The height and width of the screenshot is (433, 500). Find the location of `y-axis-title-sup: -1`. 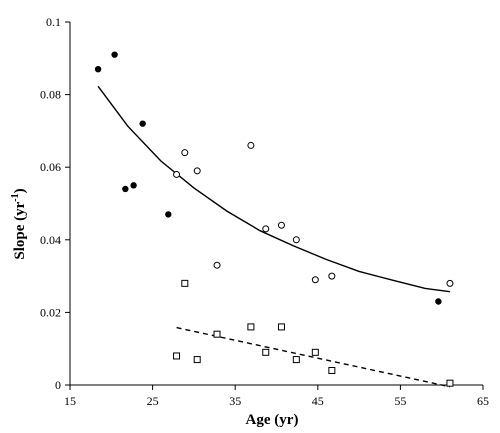

y-axis-title-sup: -1 is located at coordinates (15, 197).